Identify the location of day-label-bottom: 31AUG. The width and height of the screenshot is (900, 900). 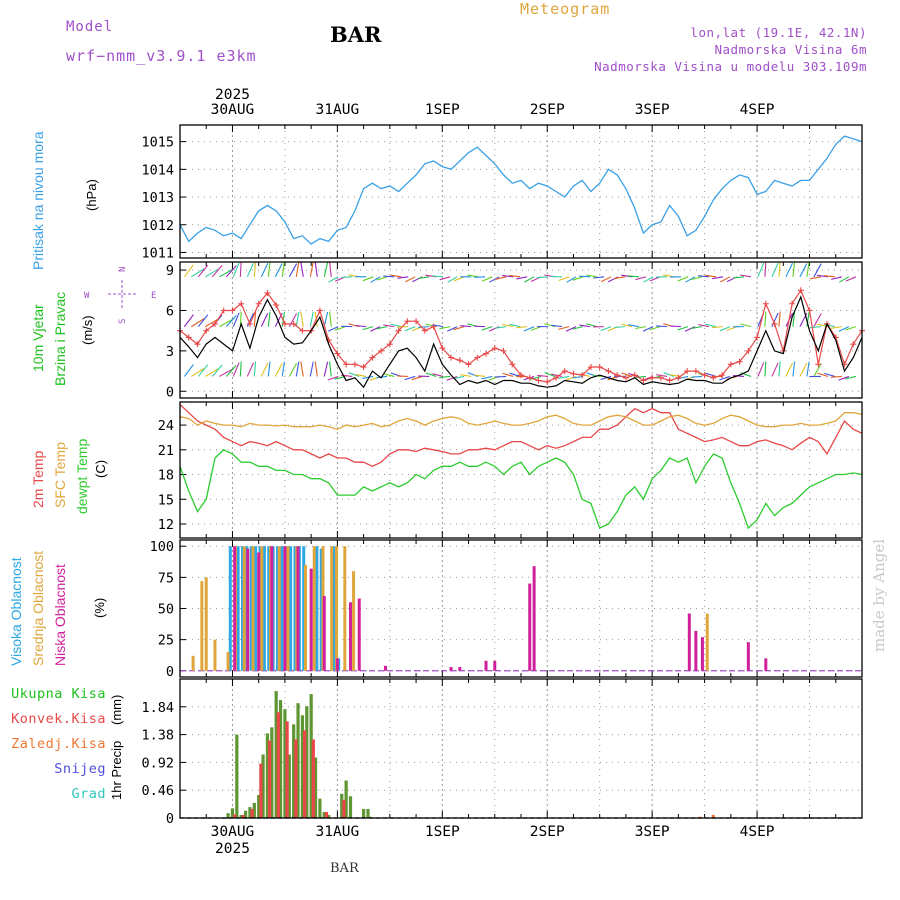
(338, 832).